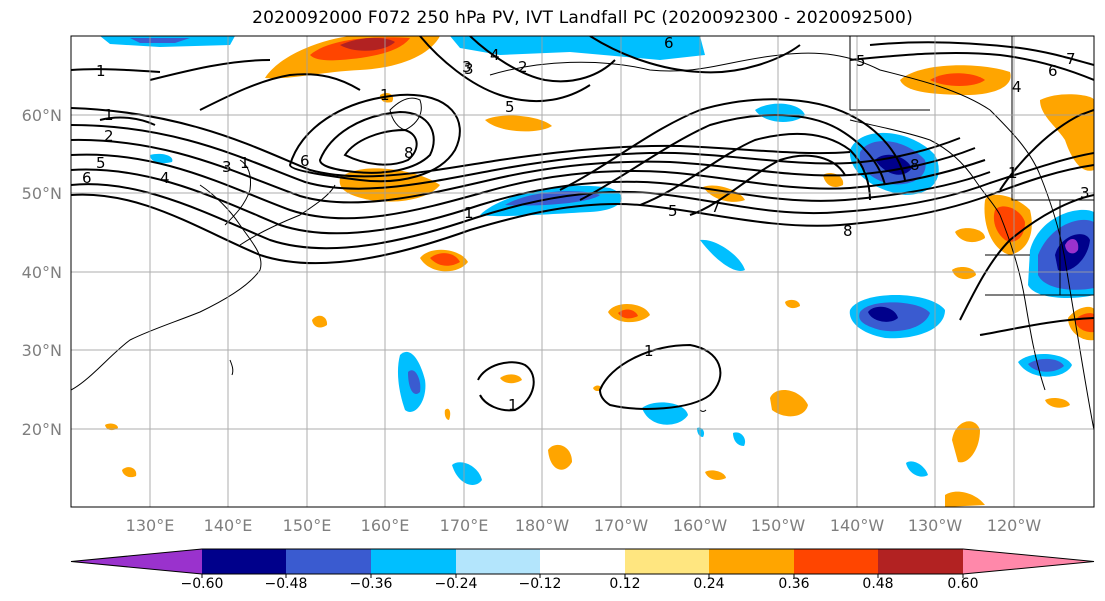 The width and height of the screenshot is (1105, 601). What do you see at coordinates (385, 525) in the screenshot?
I see `lon-label: 160°E` at bounding box center [385, 525].